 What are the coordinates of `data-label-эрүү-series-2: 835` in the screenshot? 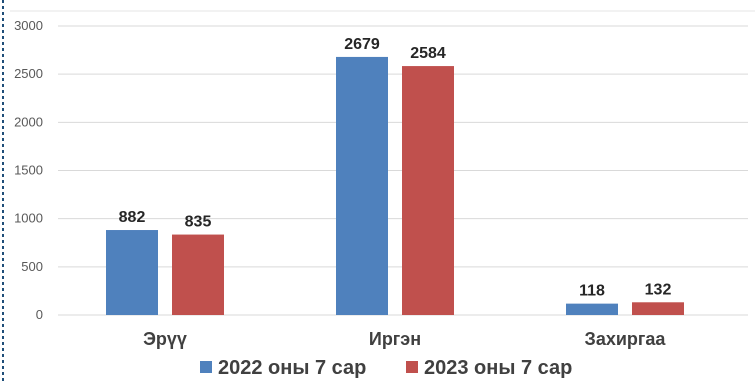 It's located at (198, 222).